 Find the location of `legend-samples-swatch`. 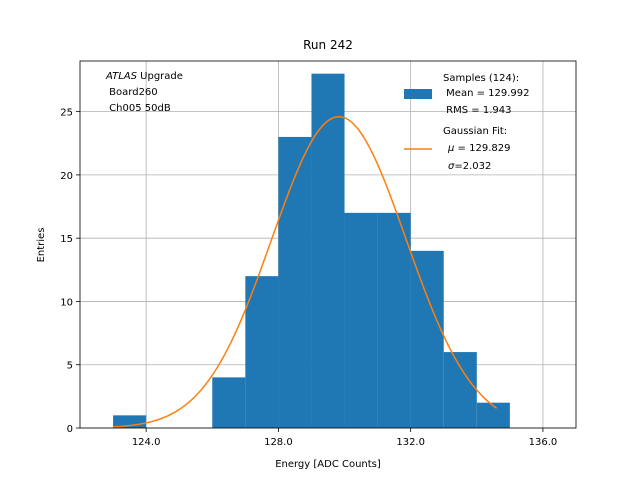

legend-samples-swatch is located at coordinates (418, 94).